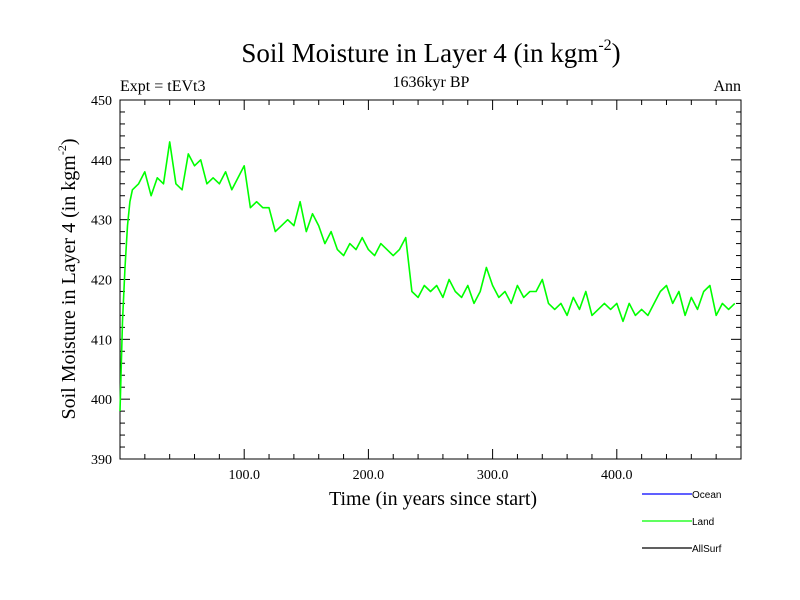 This screenshot has height=600, width=800. What do you see at coordinates (101, 221) in the screenshot?
I see `y-tick-label: 430` at bounding box center [101, 221].